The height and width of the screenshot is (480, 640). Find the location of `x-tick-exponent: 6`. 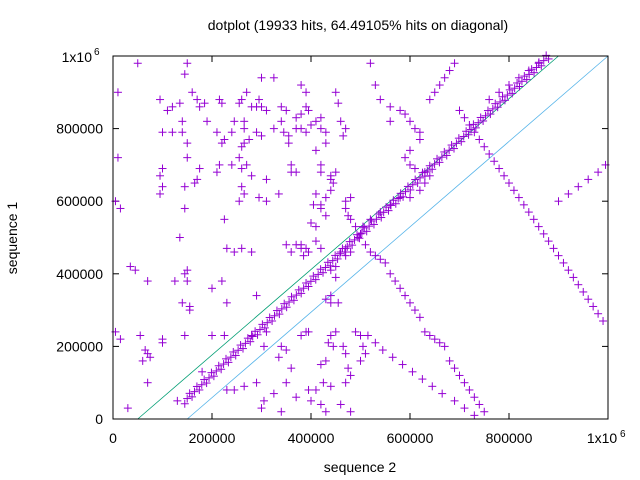

x-tick-exponent: 6 is located at coordinates (623, 434).